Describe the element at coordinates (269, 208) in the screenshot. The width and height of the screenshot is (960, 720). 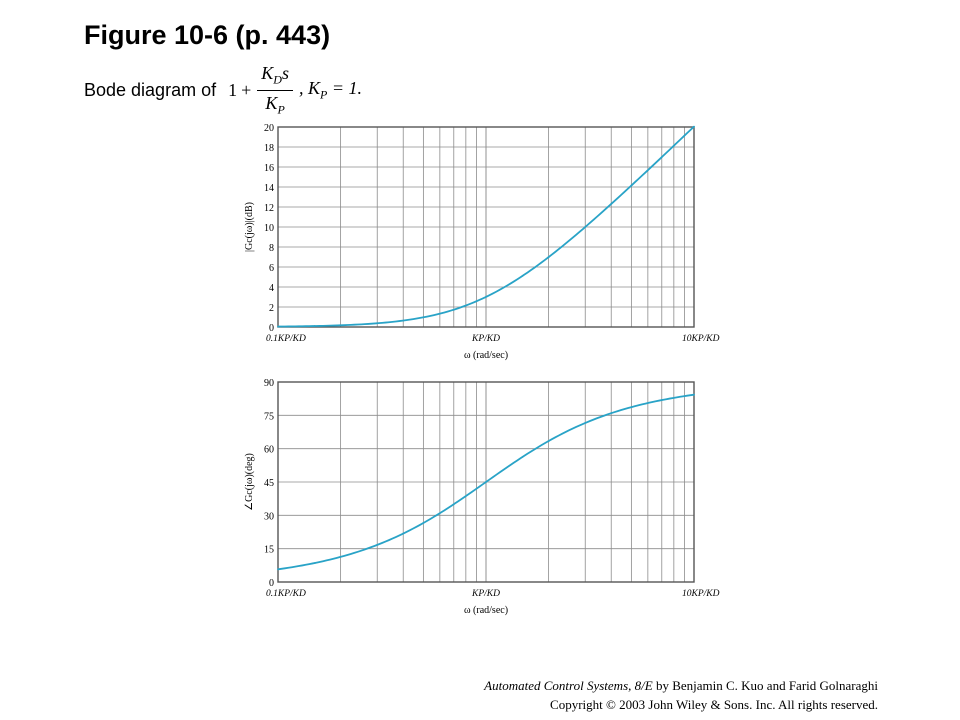
I see `y-tick-label: 12` at that location.